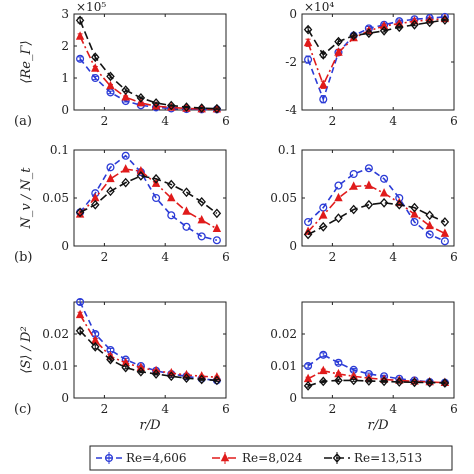 The width and height of the screenshot is (474, 474). I want to click on y-tick-label: -2, so click(291, 62).